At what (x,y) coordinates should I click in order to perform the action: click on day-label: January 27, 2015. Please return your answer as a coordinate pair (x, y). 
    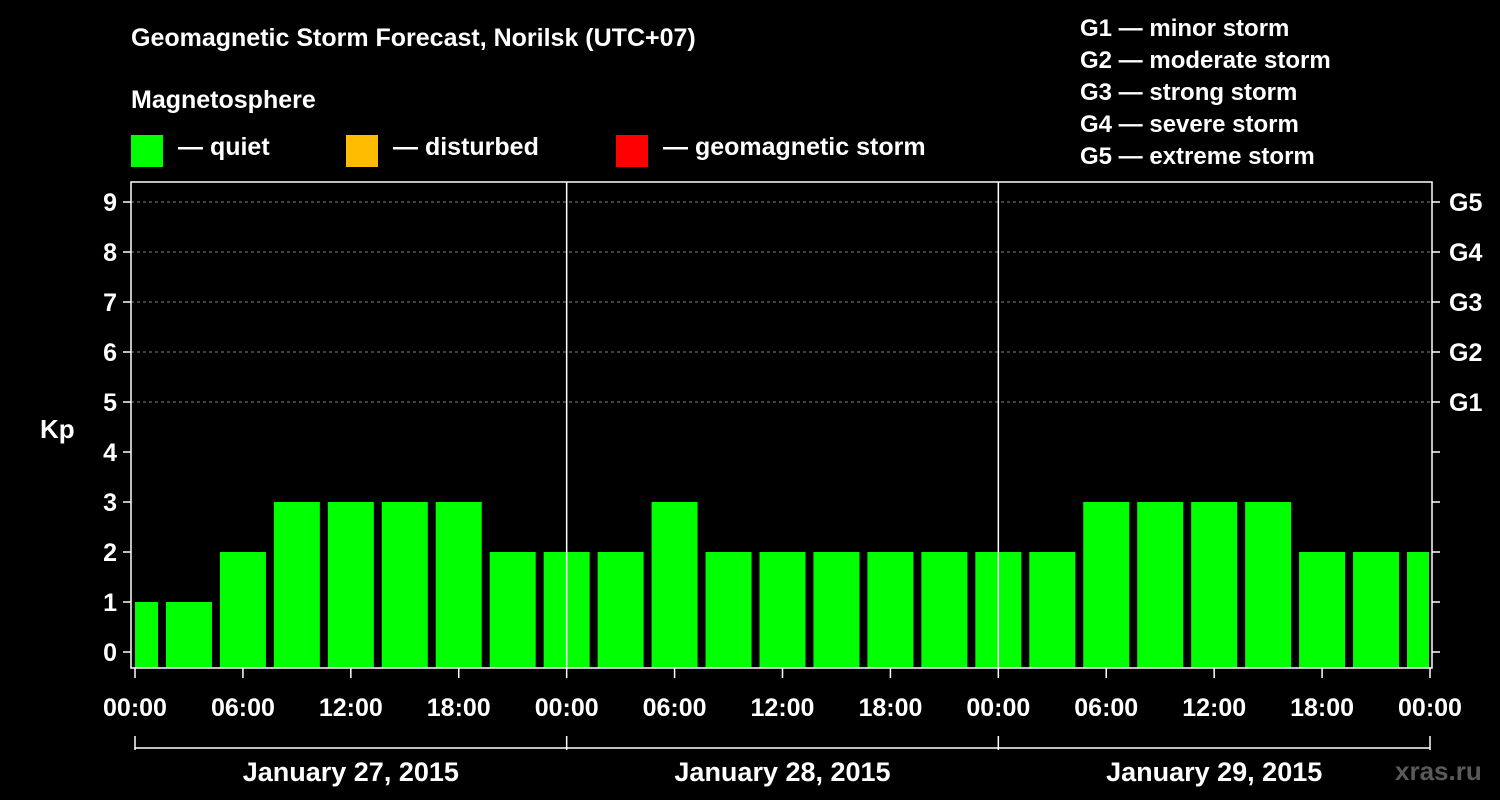
    Looking at the image, I should click on (351, 772).